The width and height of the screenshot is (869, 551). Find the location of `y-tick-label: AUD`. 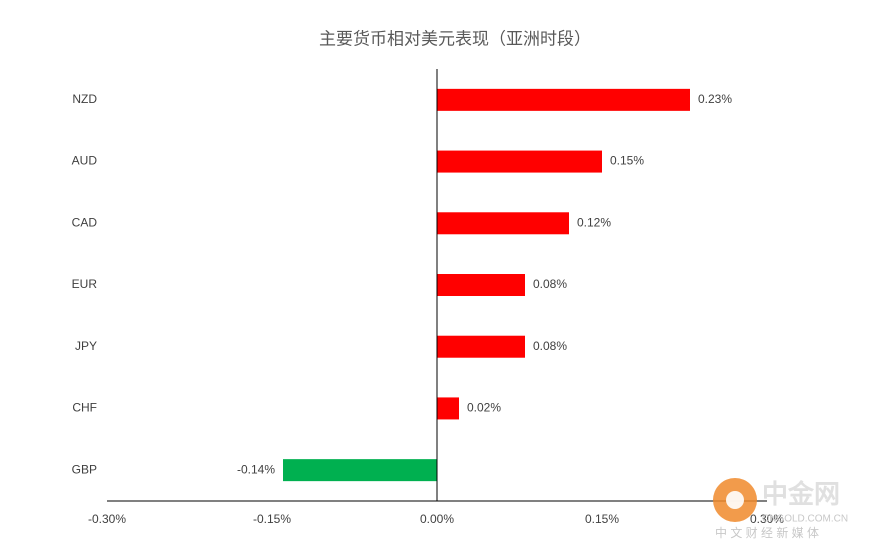

y-tick-label: AUD is located at coordinates (85, 161).